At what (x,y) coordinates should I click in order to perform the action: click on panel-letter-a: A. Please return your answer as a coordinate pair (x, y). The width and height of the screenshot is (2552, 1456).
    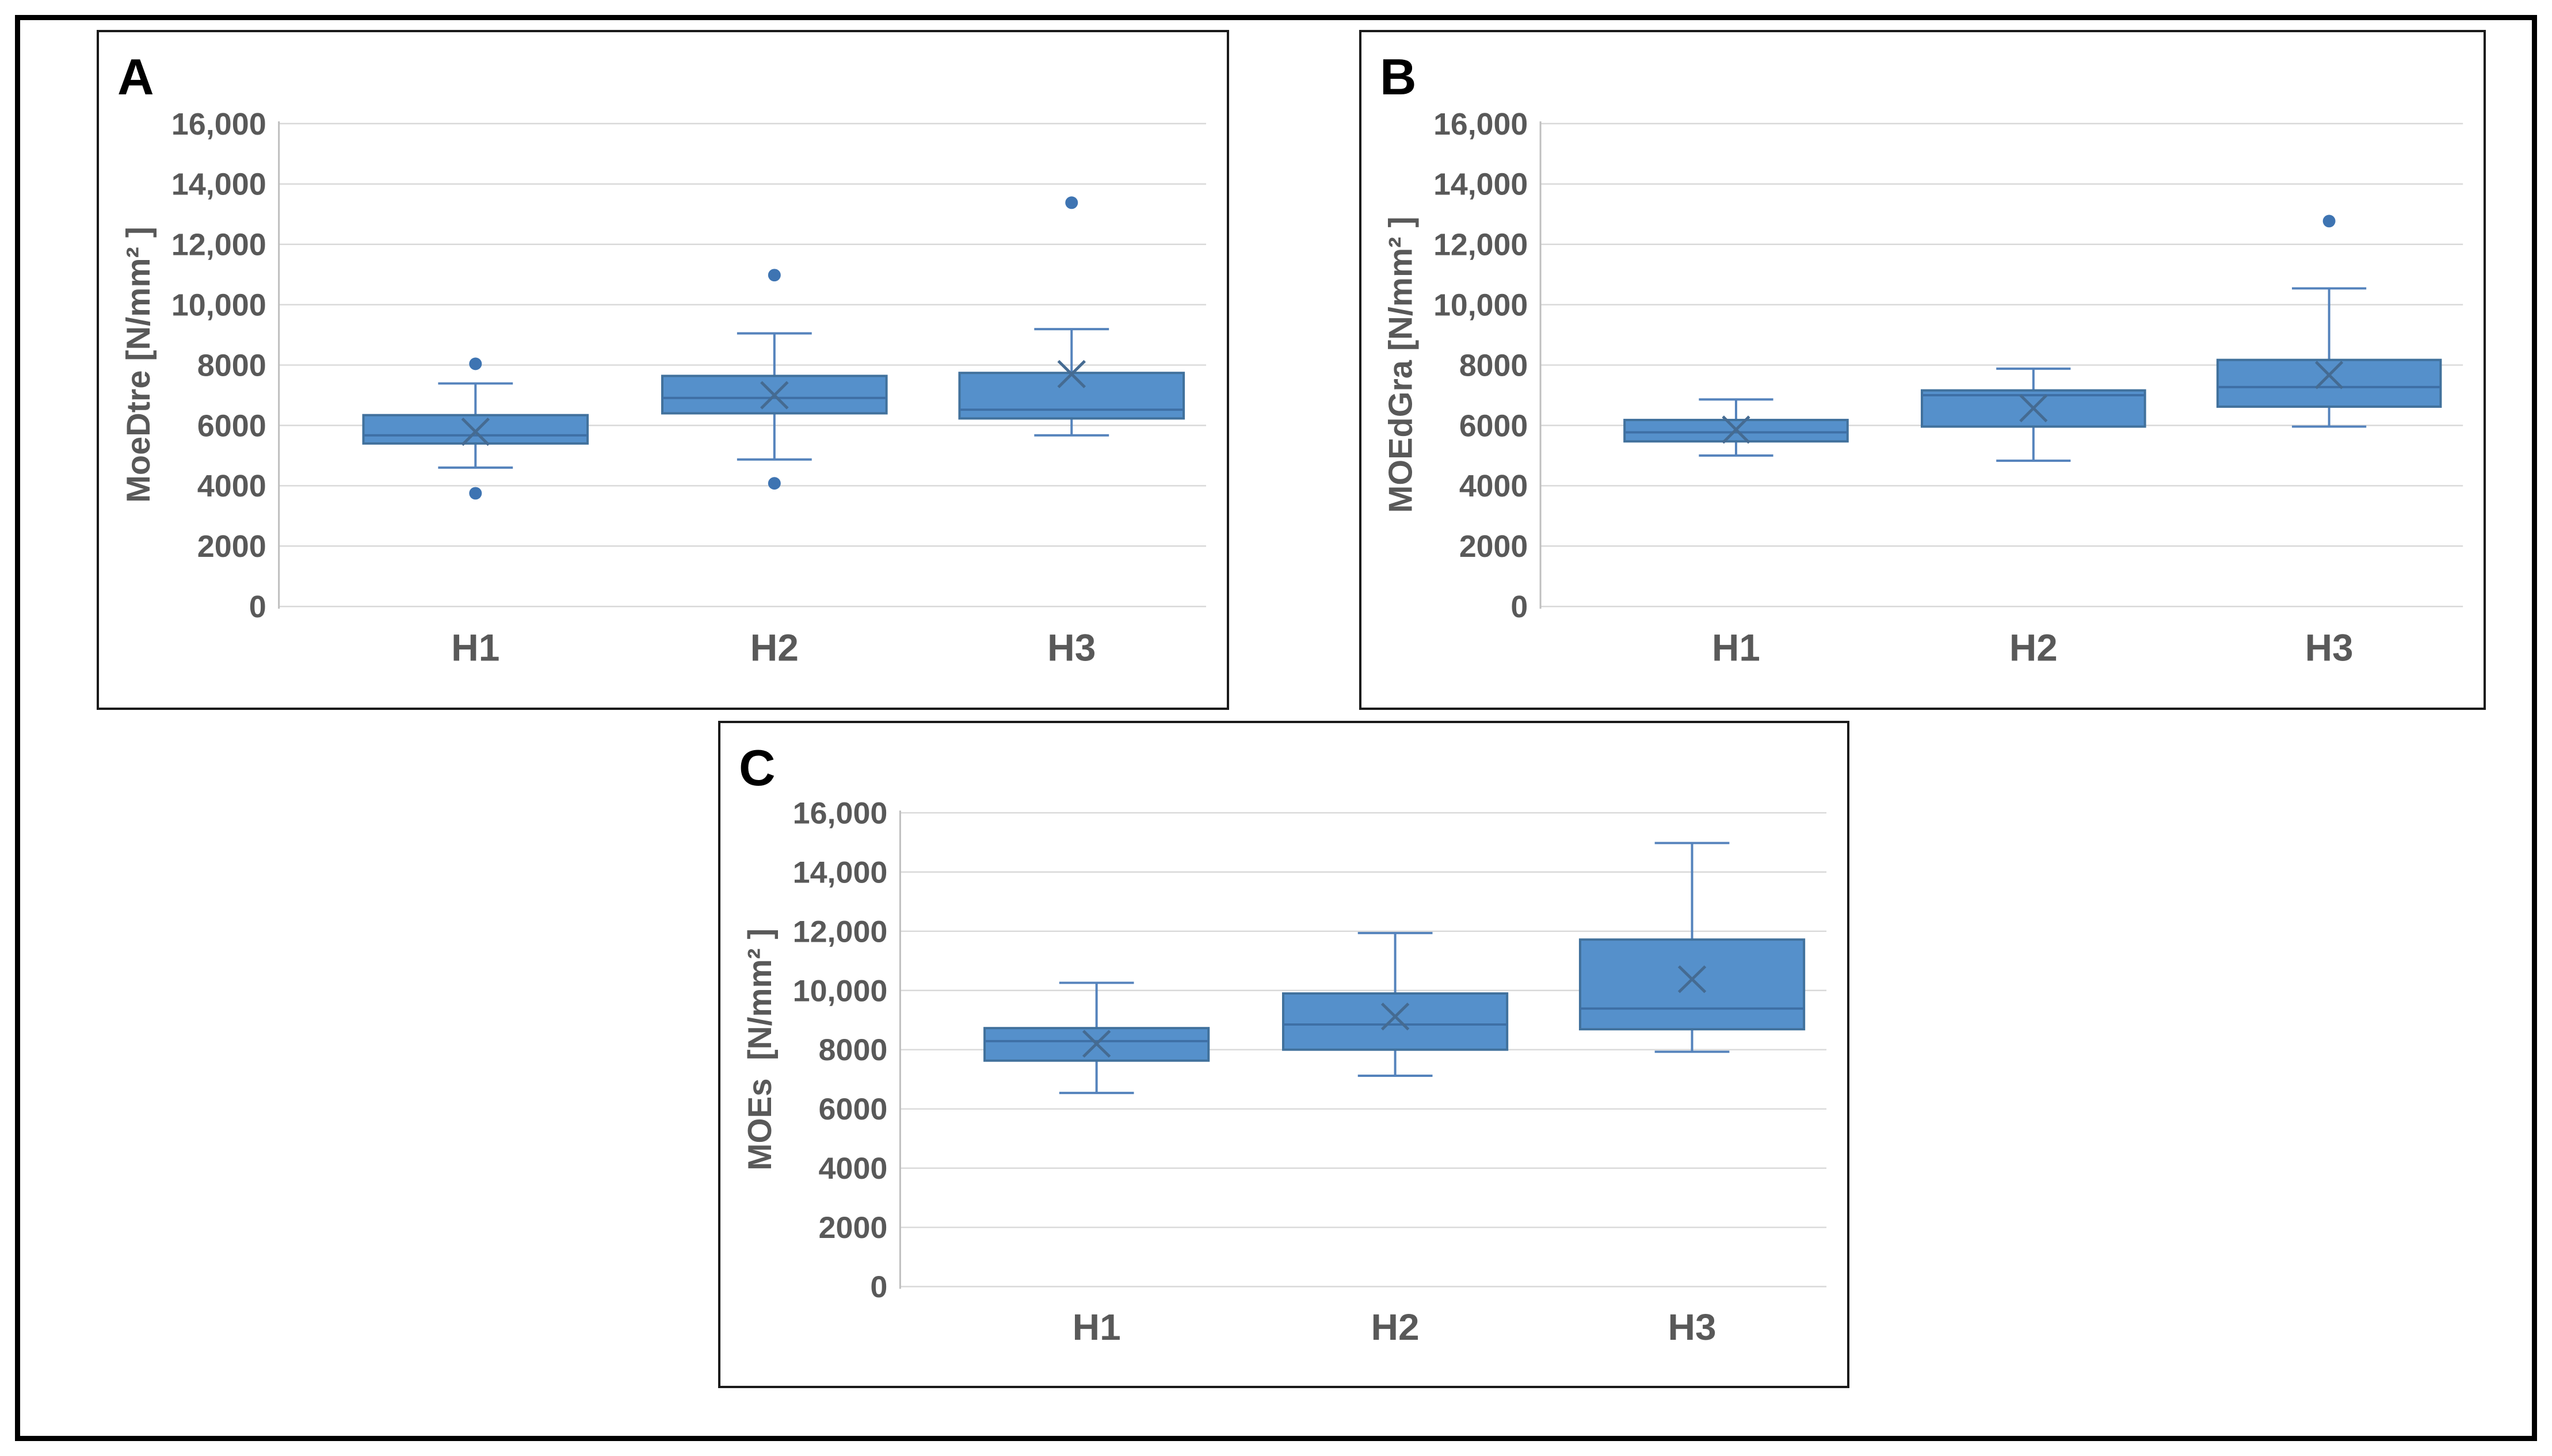
    Looking at the image, I should click on (135, 77).